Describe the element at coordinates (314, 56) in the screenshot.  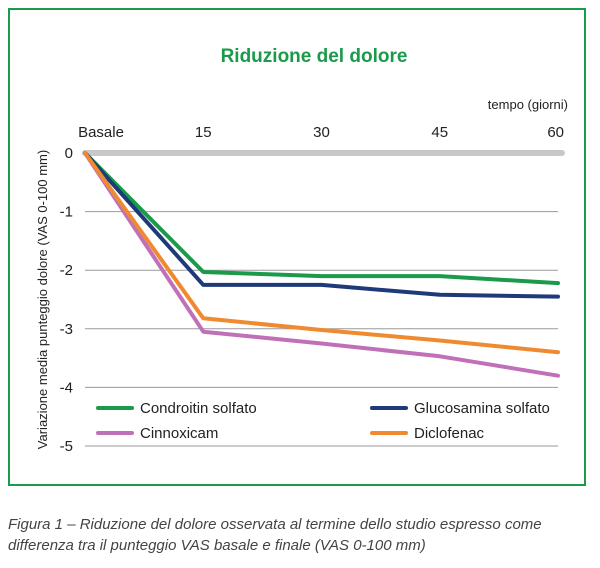
I see `chart-title: Riduzione del dolore` at that location.